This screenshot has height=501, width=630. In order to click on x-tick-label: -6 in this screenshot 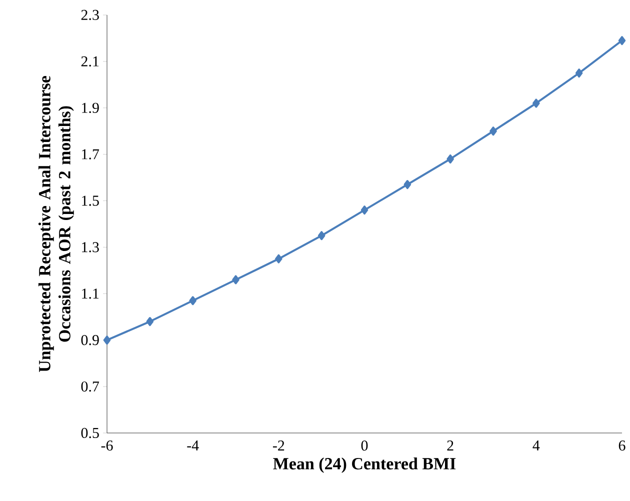, I will do `click(107, 445)`.